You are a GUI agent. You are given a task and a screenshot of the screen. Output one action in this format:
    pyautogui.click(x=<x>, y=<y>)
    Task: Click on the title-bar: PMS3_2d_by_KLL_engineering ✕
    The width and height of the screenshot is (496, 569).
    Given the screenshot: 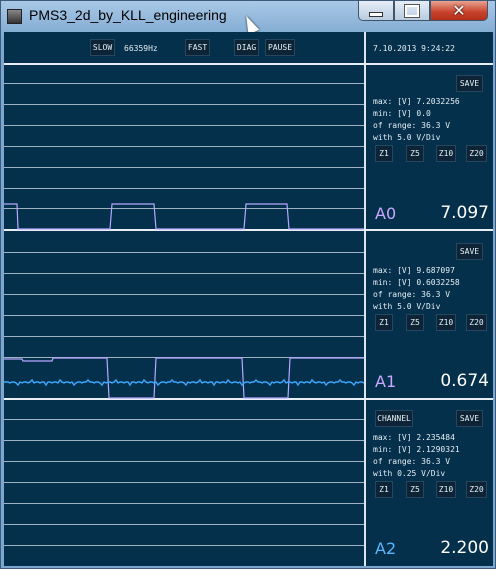 What is the action you would take?
    pyautogui.click(x=248, y=18)
    